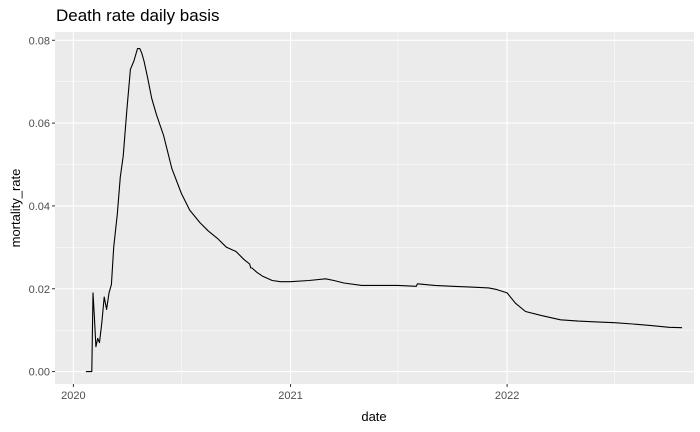 The height and width of the screenshot is (432, 700). I want to click on y-axis: 0.00 0.02 0.04 0.06 0.08, so click(42, 207).